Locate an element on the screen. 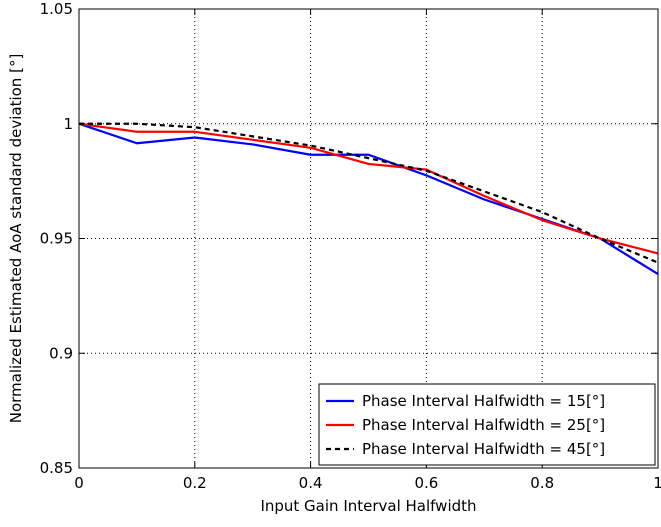 The width and height of the screenshot is (661, 527). y-tick-label: 1.05 is located at coordinates (56, 9).